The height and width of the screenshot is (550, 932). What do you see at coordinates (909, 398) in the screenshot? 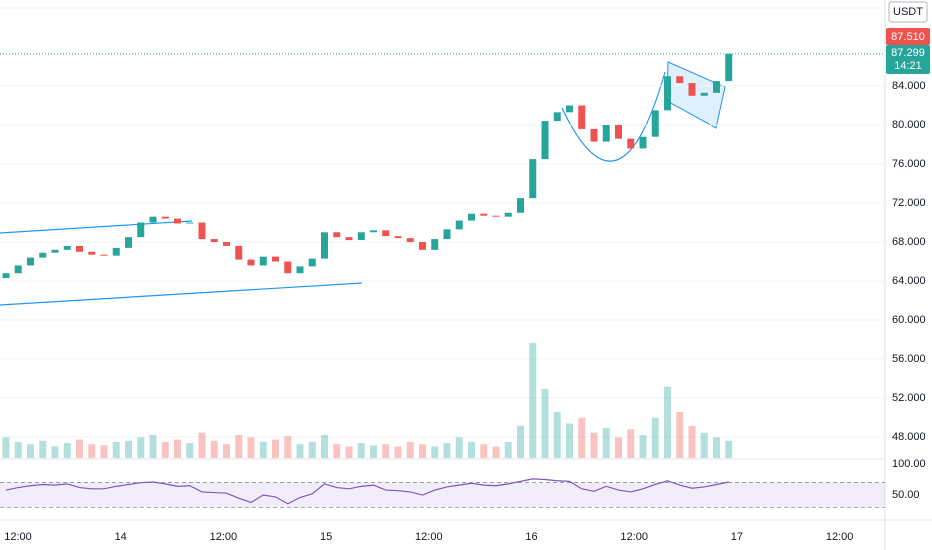
I see `y-tick-label: 52.000` at bounding box center [909, 398].